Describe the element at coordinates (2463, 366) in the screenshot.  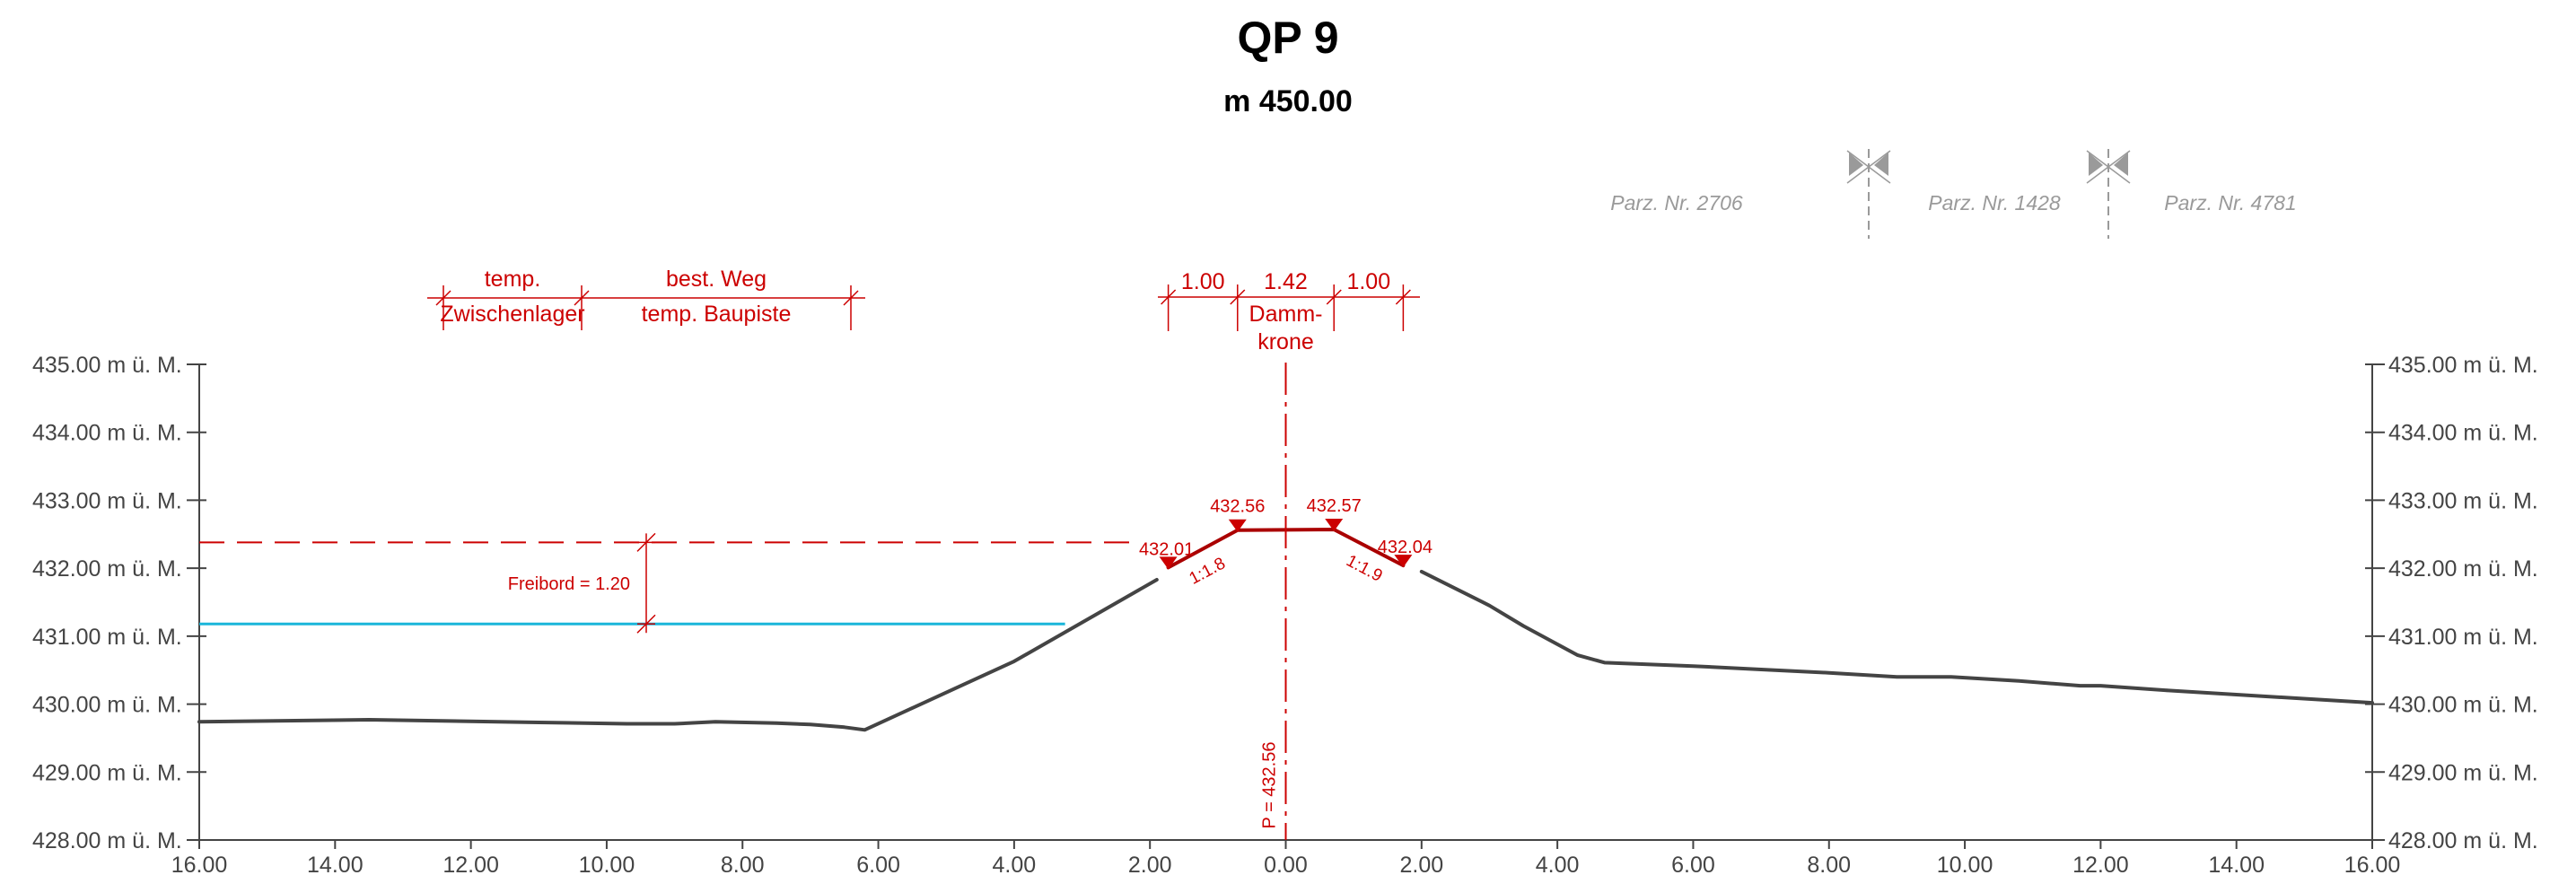
I see `y-tick-label-right: 435.00 m ü. M.` at that location.